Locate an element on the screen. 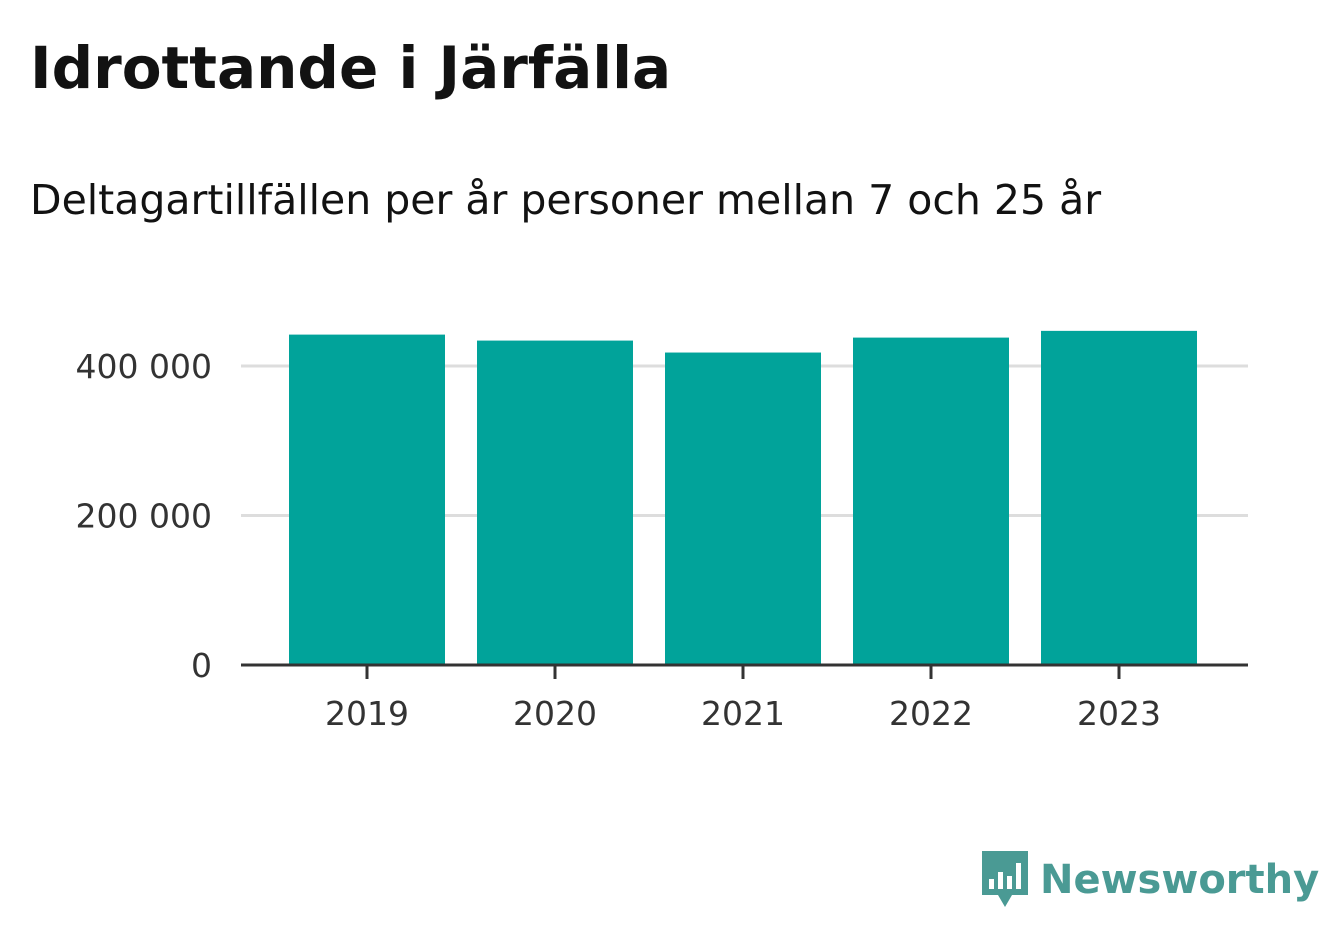  bar-2021 is located at coordinates (743, 508).